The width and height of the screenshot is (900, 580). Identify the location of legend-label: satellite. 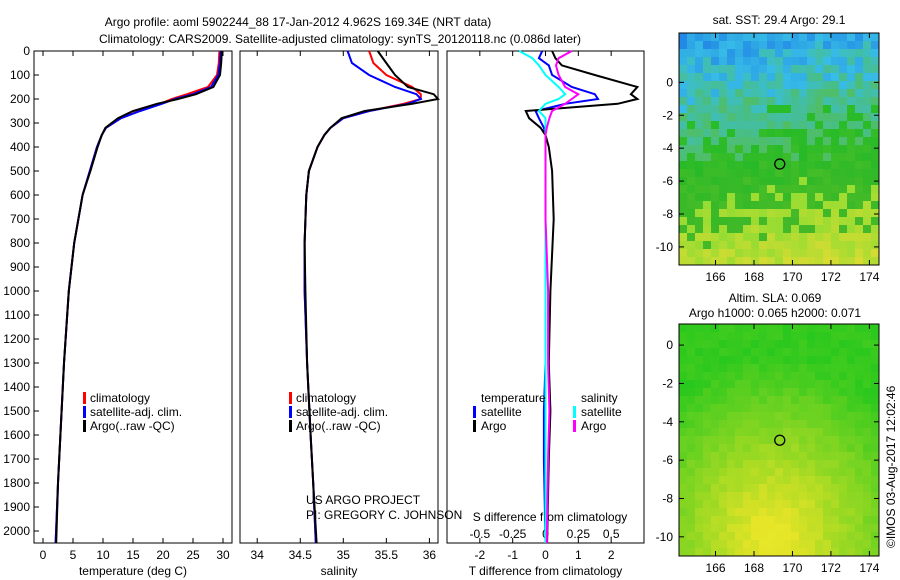
(601, 412).